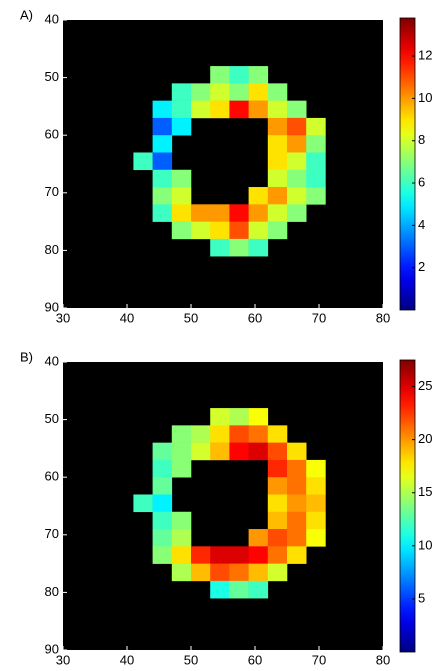 This screenshot has width=443, height=671. What do you see at coordinates (421, 224) in the screenshot?
I see `colorbar-tick-label: 4` at bounding box center [421, 224].